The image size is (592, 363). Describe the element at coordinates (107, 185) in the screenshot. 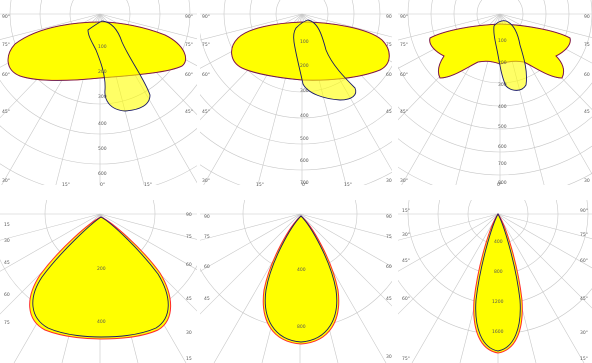

I see `bottom-labels-1: 15° 0° 15°` at that location.